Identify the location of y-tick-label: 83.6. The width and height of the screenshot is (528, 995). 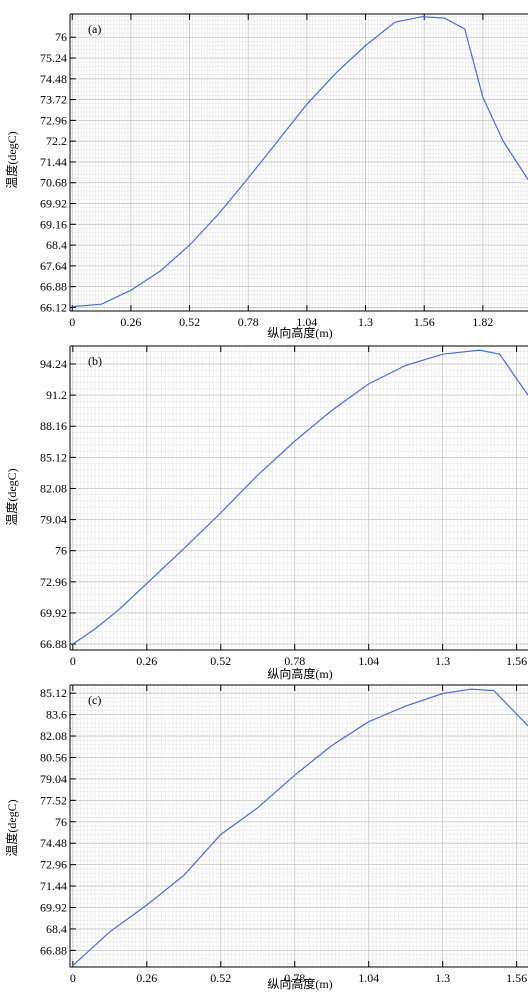
(56, 715).